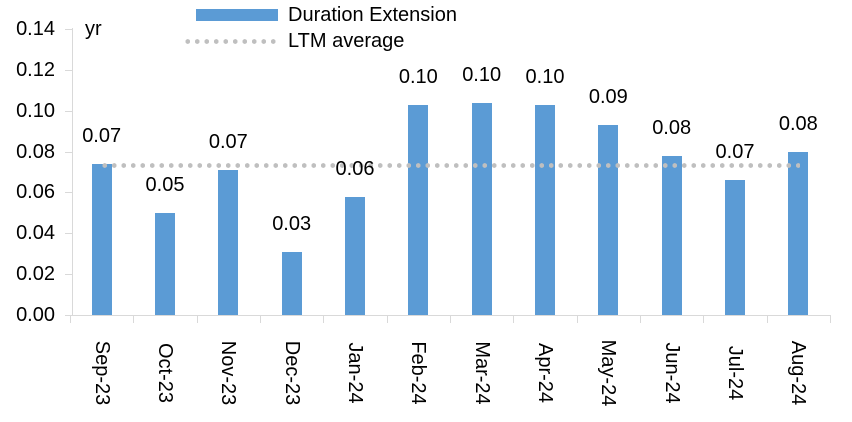 This screenshot has width=852, height=422. What do you see at coordinates (72, 172) in the screenshot?
I see `y-axis-line` at bounding box center [72, 172].